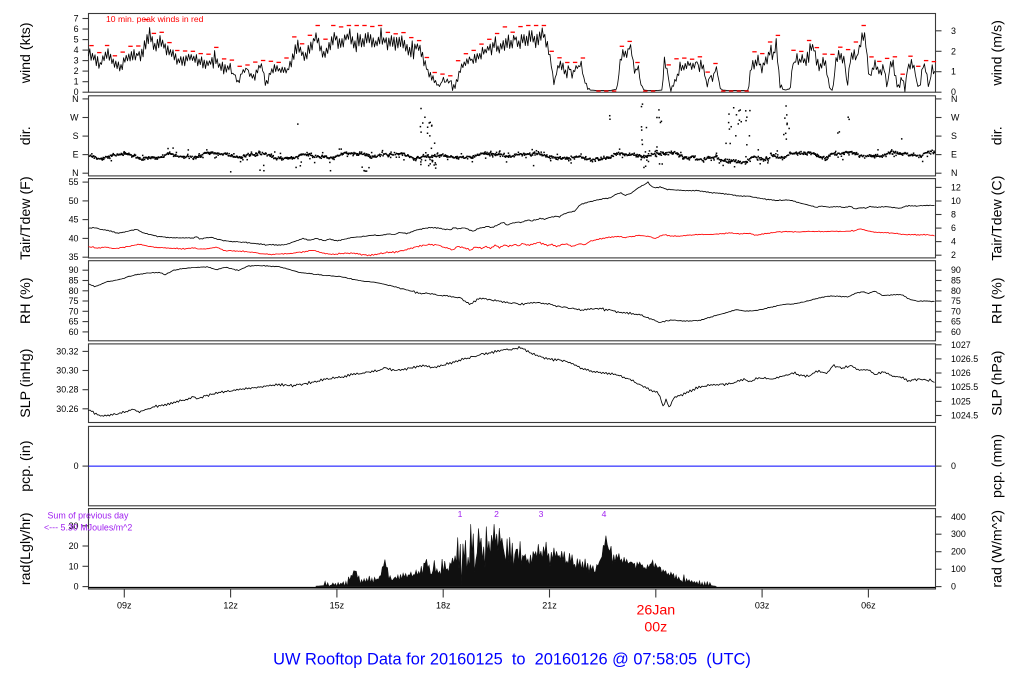 The image size is (1024, 700). What do you see at coordinates (958, 534) in the screenshot?
I see `svg-text: 300` at bounding box center [958, 534].